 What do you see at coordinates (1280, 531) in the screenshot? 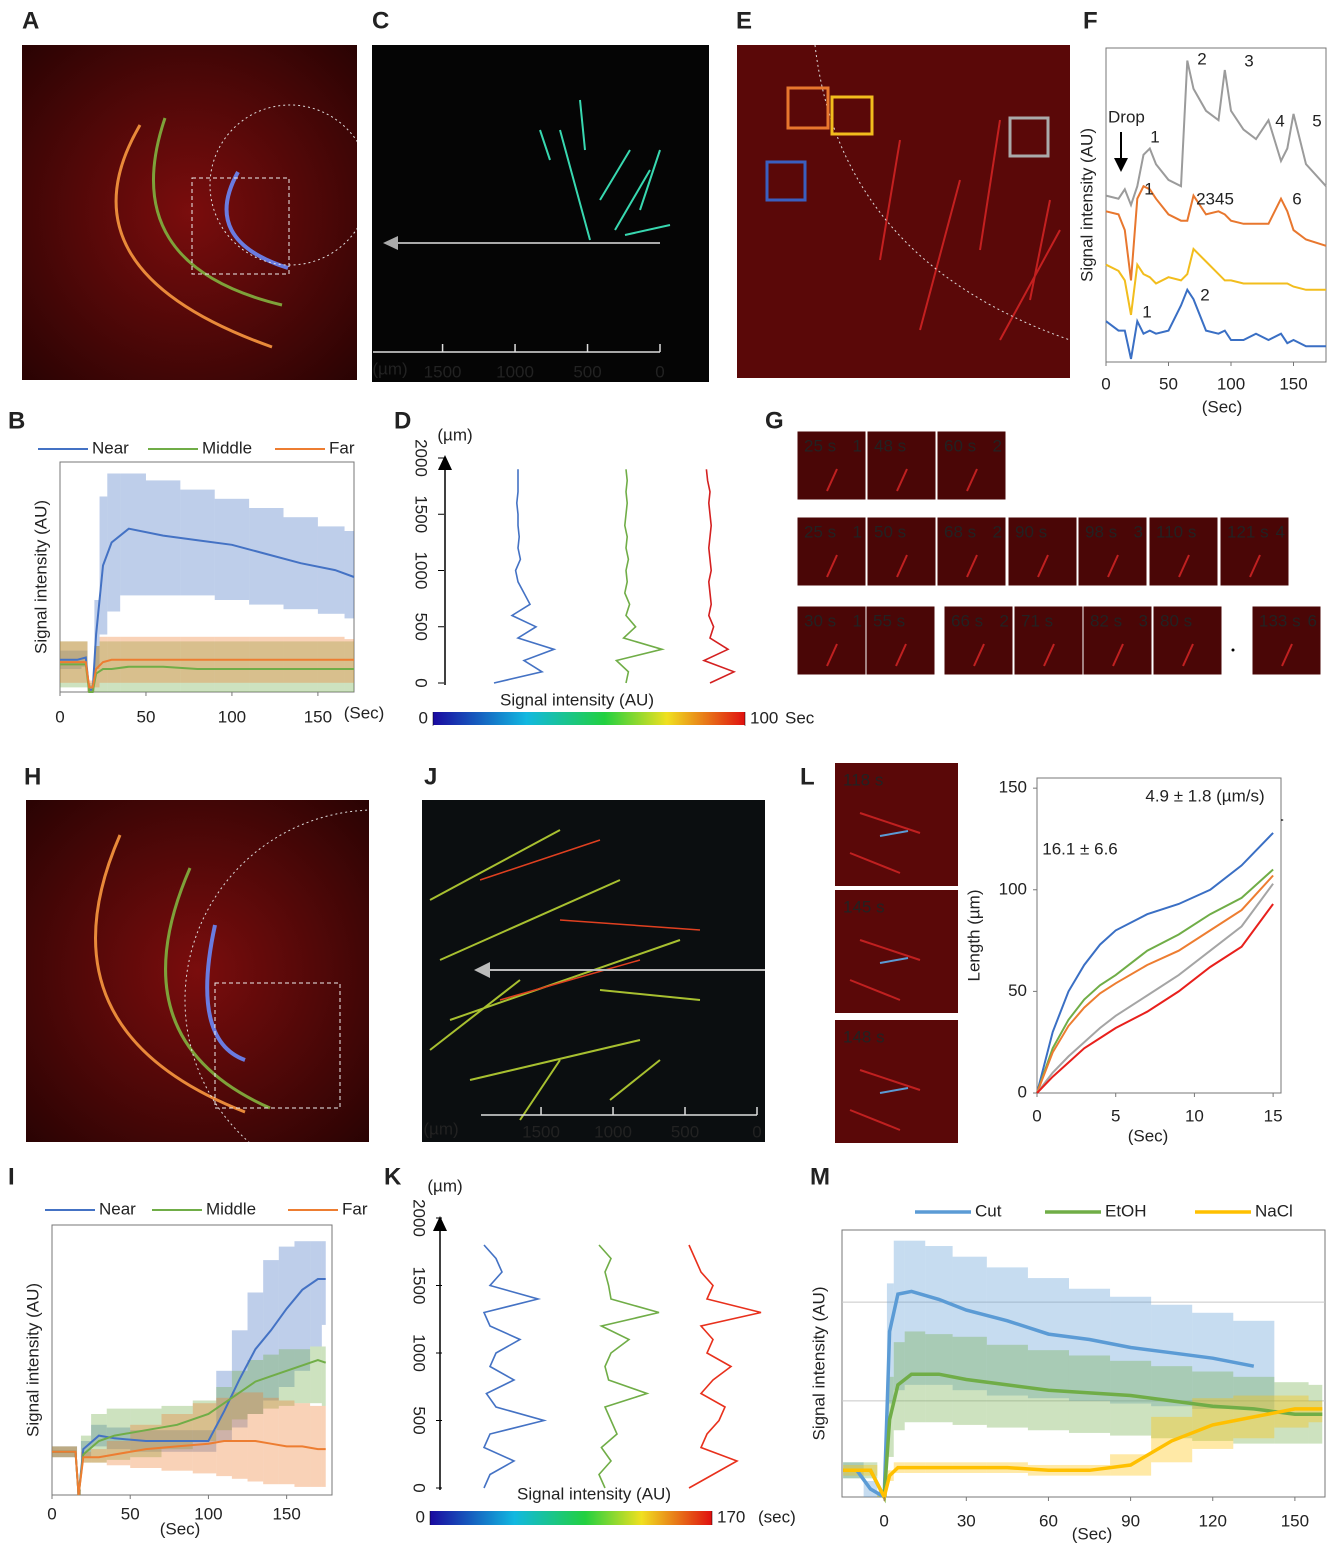
I see `frame-peak: 4` at bounding box center [1280, 531].